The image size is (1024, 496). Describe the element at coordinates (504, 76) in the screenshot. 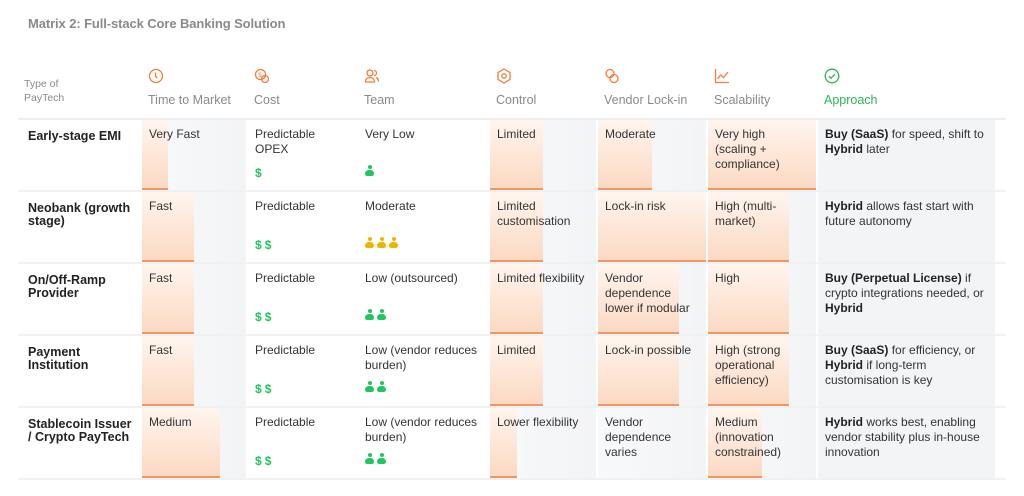

I see `hexagon-gear-icon` at that location.